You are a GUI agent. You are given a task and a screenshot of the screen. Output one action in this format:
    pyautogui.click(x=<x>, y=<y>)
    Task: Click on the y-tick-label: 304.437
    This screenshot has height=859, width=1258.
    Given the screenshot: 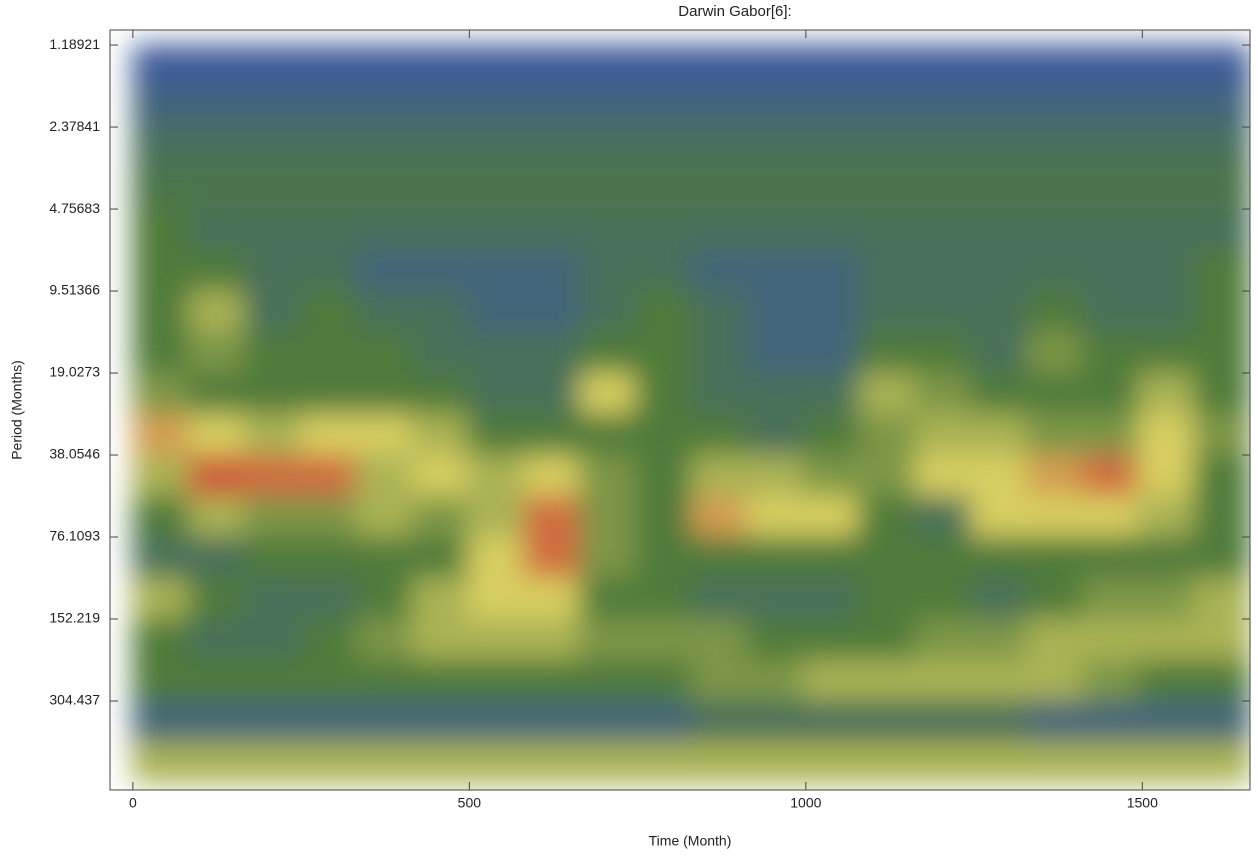 What is the action you would take?
    pyautogui.click(x=74, y=700)
    